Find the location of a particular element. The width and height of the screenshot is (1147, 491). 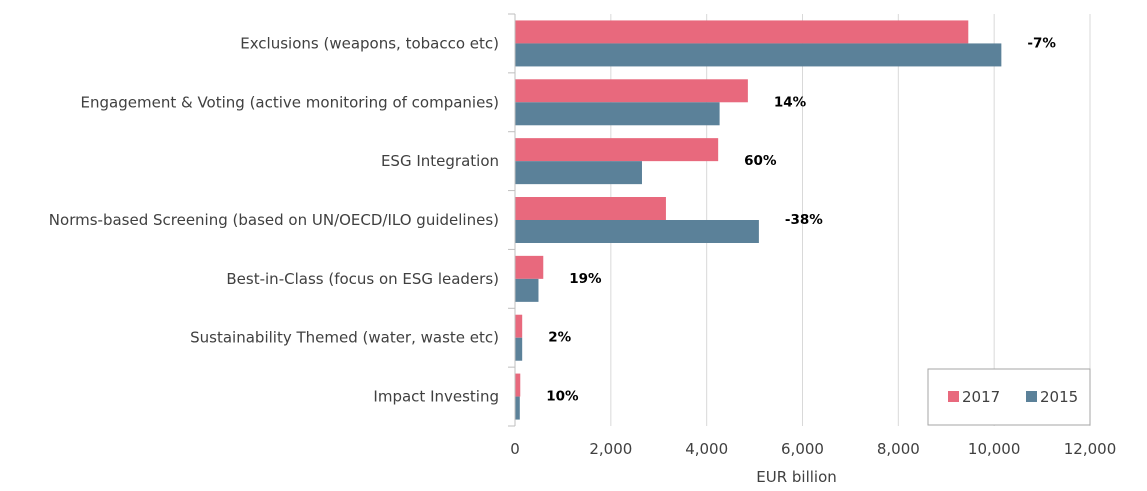

category-label: Sustainability Themed (water, waste etc) is located at coordinates (344, 338).